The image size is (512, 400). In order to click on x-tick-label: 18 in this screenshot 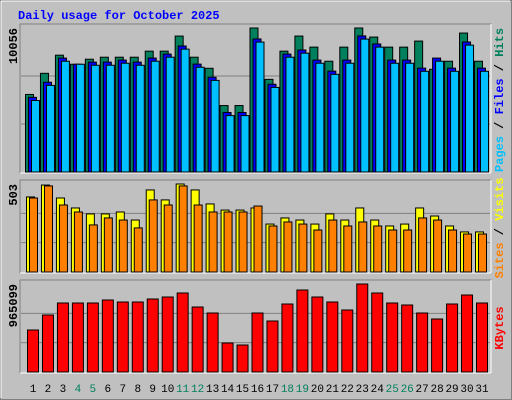, I will do `click(287, 390)`.